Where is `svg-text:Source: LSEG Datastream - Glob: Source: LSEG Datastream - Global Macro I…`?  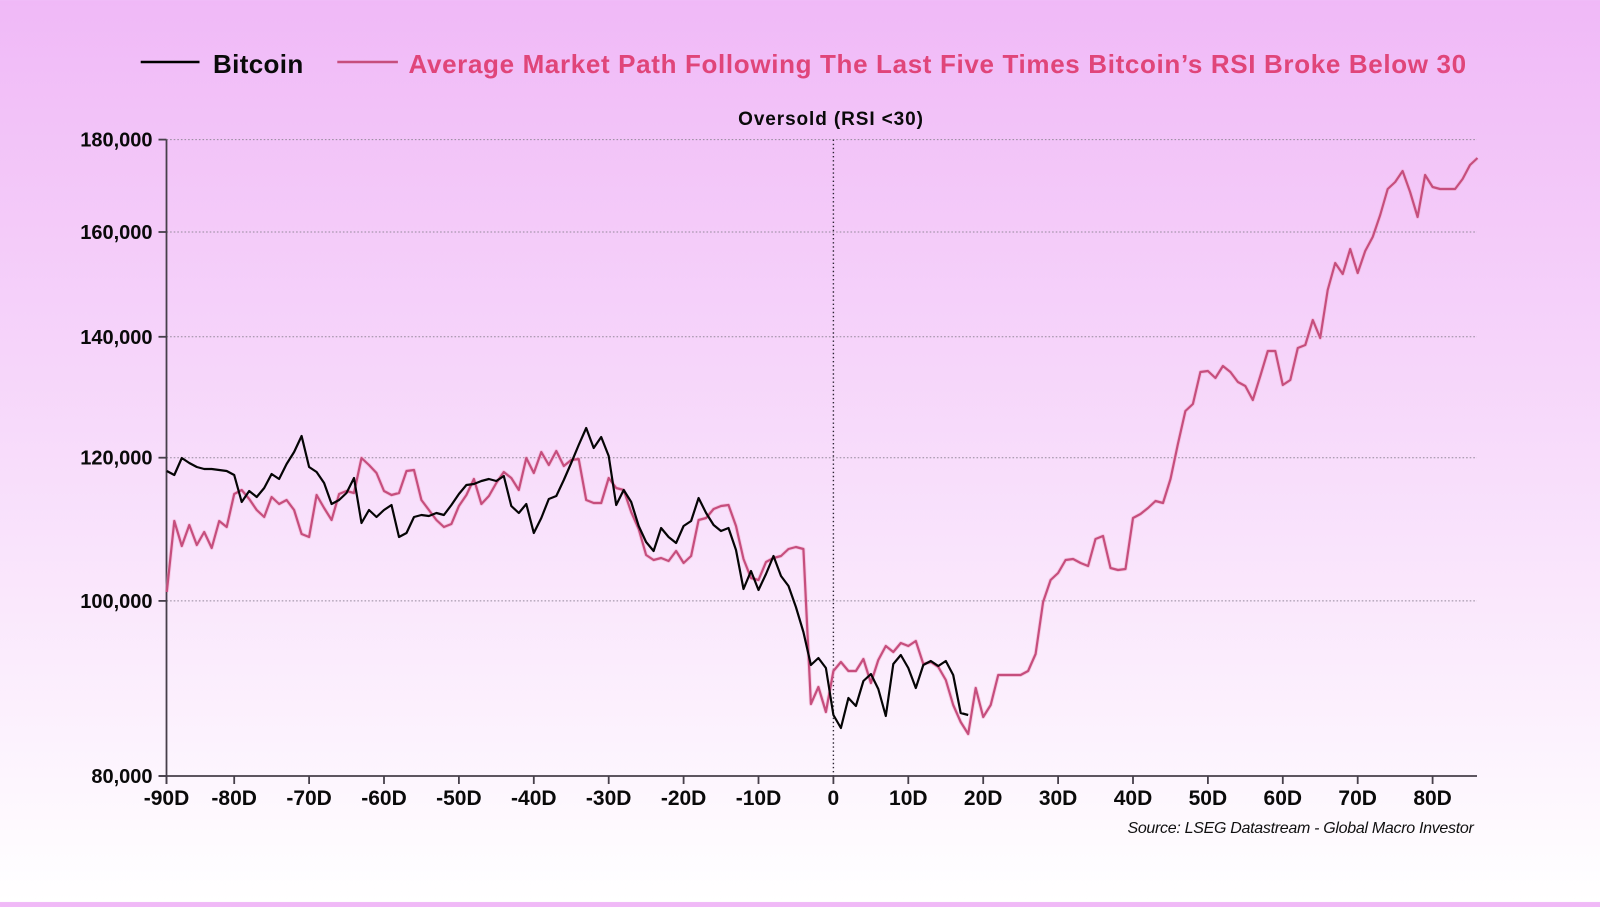 svg-text:Source: LSEG Datastream - Glob: Source: LSEG Datastream - Global Macro I… is located at coordinates (1300, 828).